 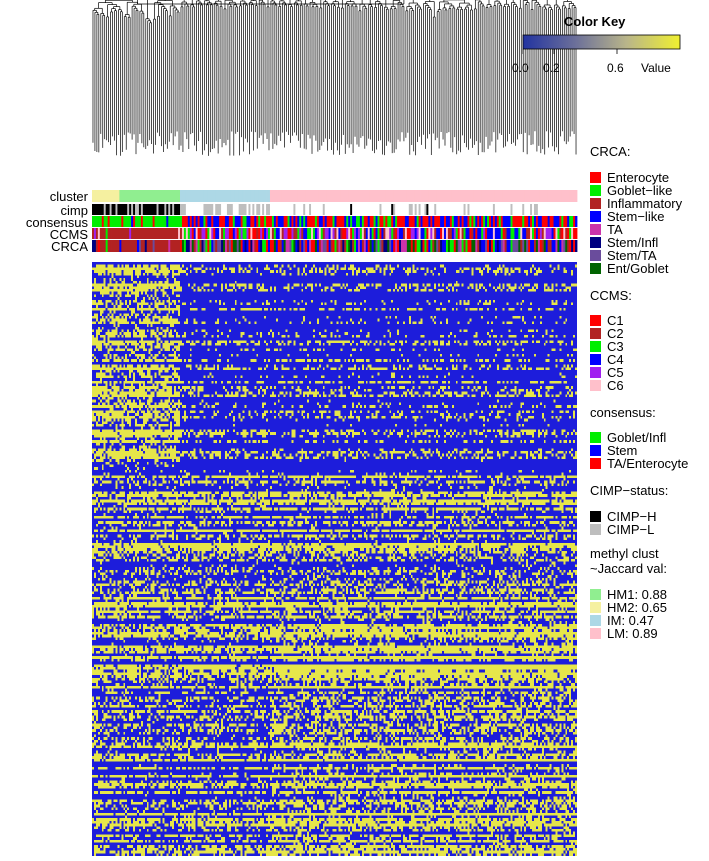 I want to click on track-label-crca: CRCA, so click(x=69, y=246).